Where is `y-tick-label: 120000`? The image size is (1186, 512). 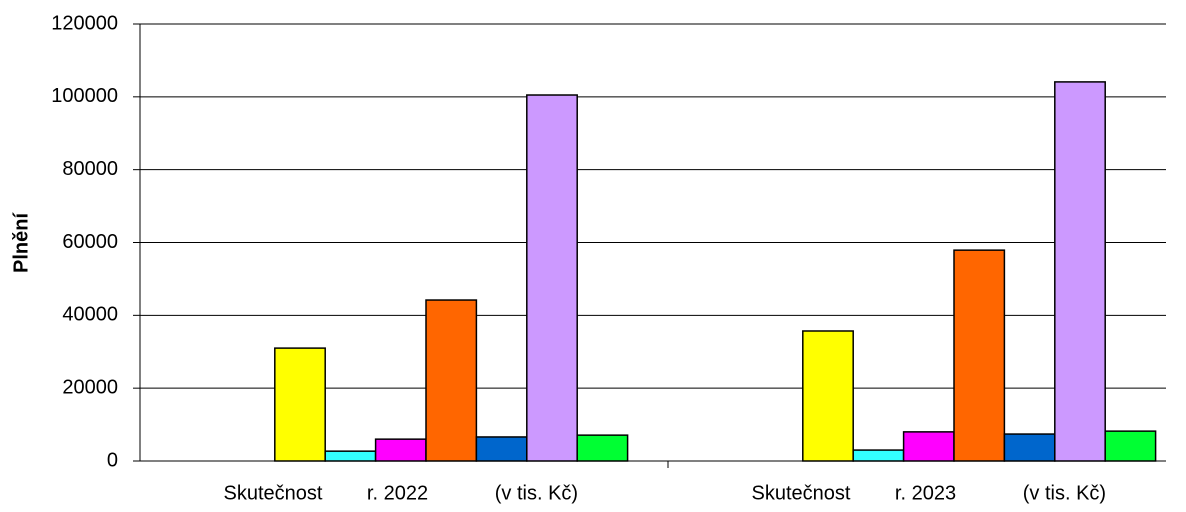
y-tick-label: 120000 is located at coordinates (84, 23).